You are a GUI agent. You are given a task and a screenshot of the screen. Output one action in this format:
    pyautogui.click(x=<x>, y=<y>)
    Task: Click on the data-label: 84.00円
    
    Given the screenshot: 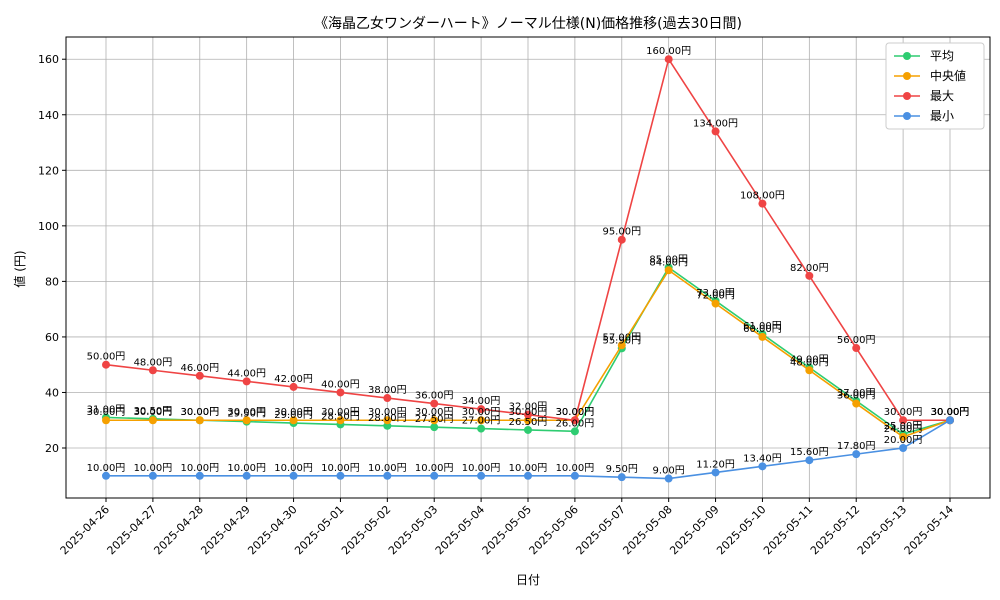 What is the action you would take?
    pyautogui.click(x=668, y=262)
    